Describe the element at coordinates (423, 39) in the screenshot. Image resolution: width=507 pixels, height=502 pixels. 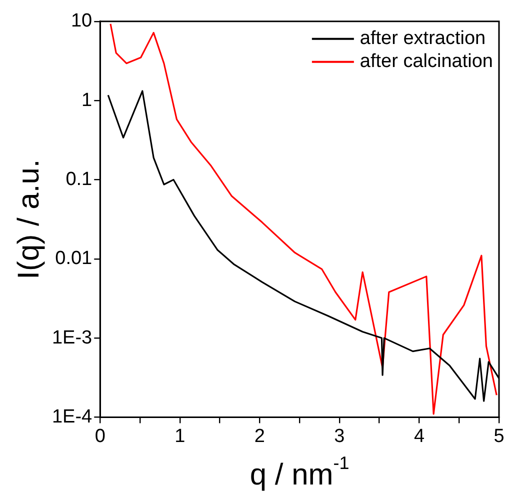
I see `legend-label: after extraction` at that location.